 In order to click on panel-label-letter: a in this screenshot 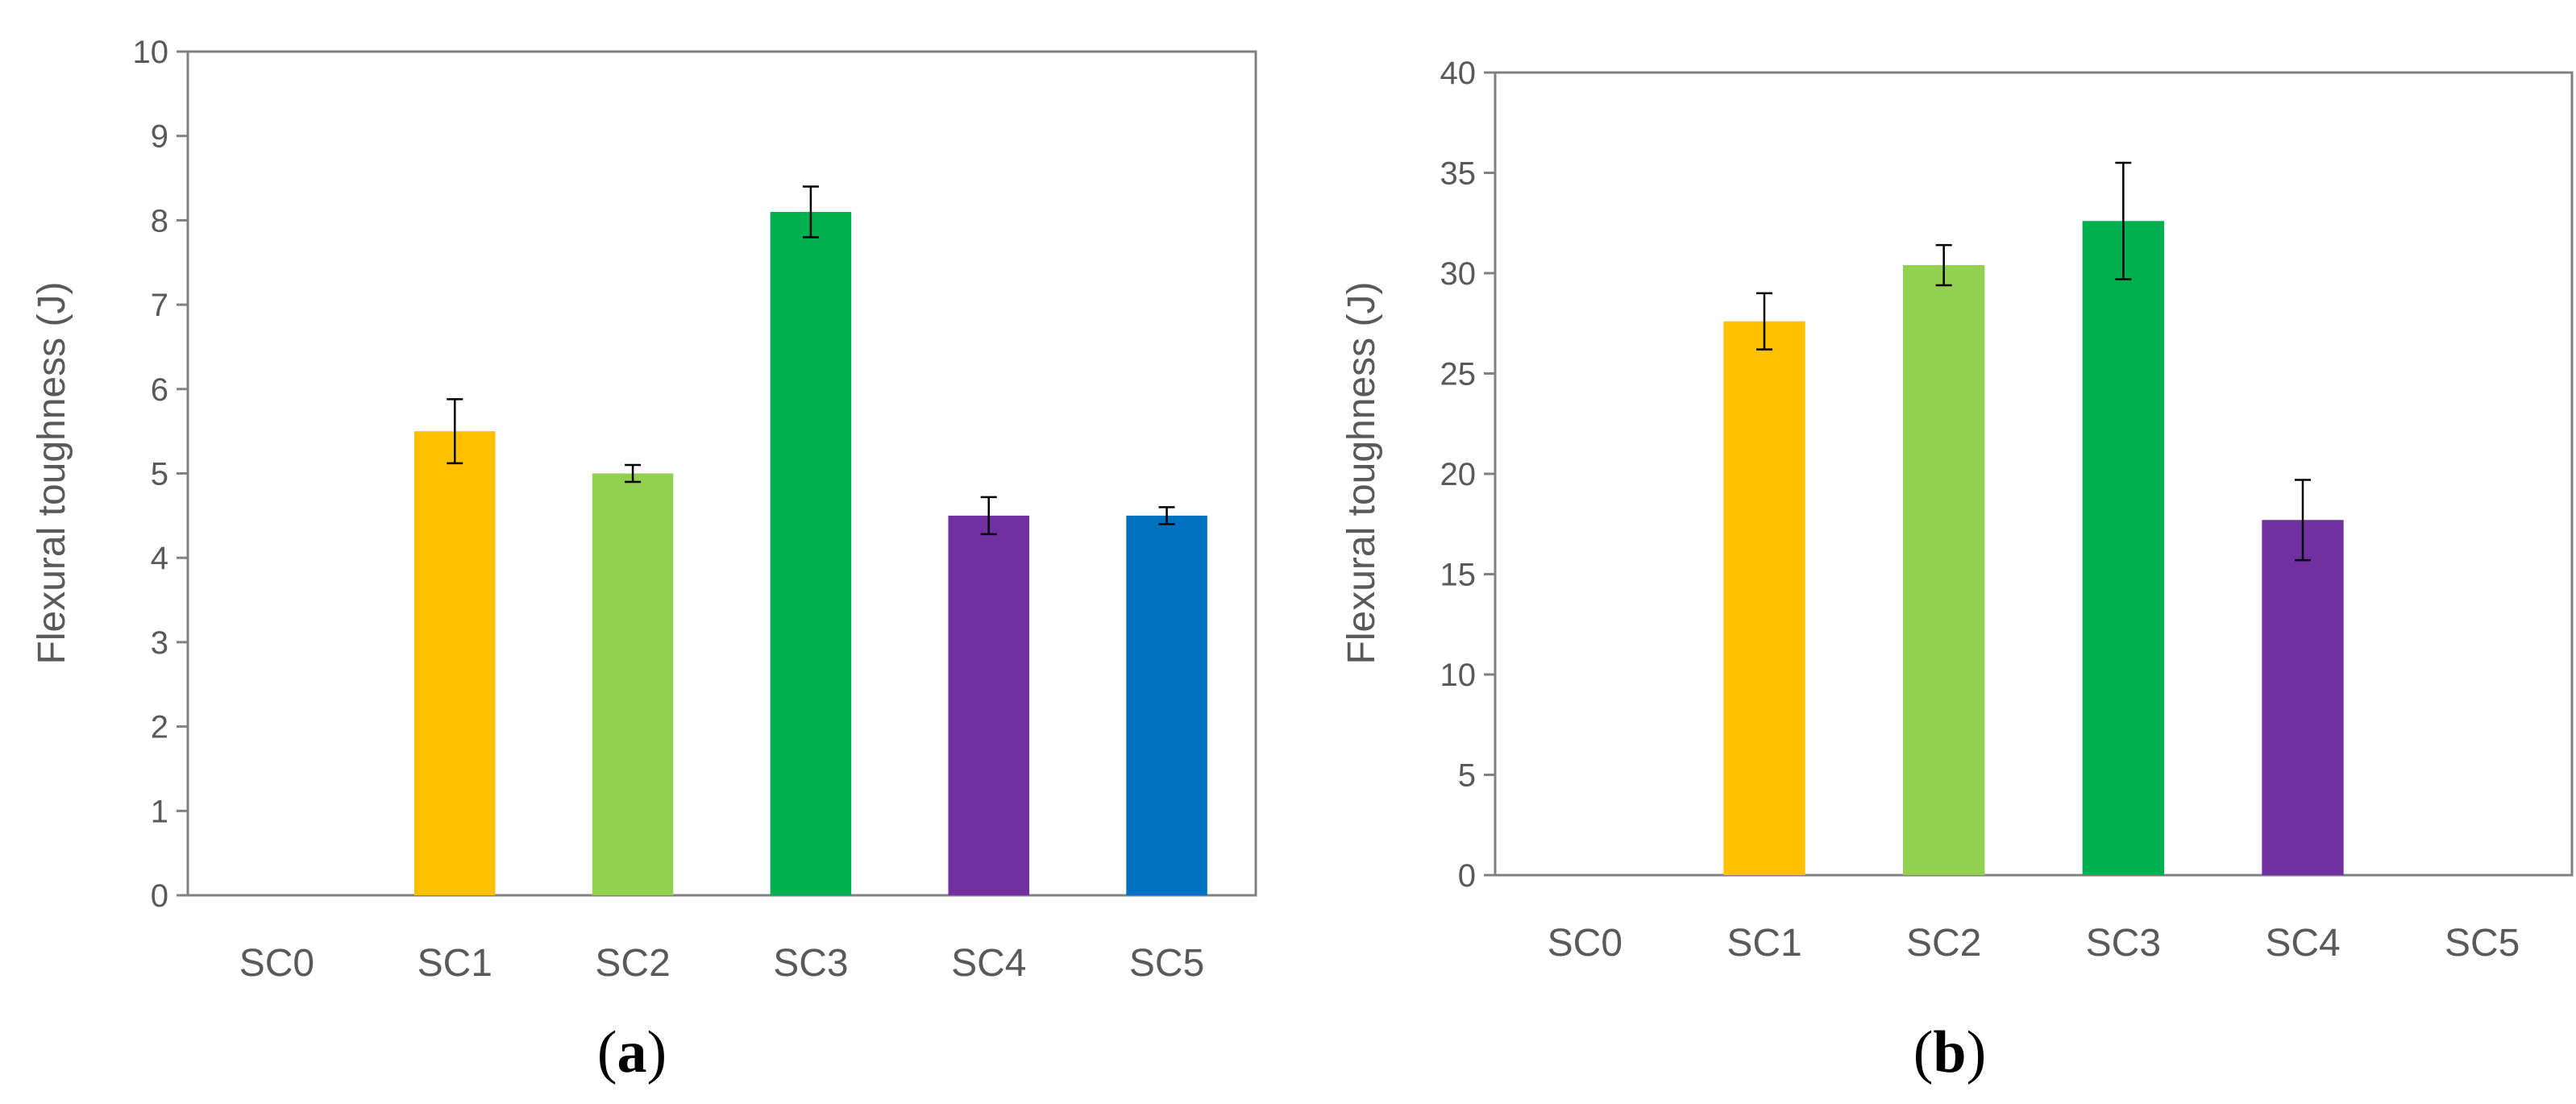, I will do `click(632, 1052)`.